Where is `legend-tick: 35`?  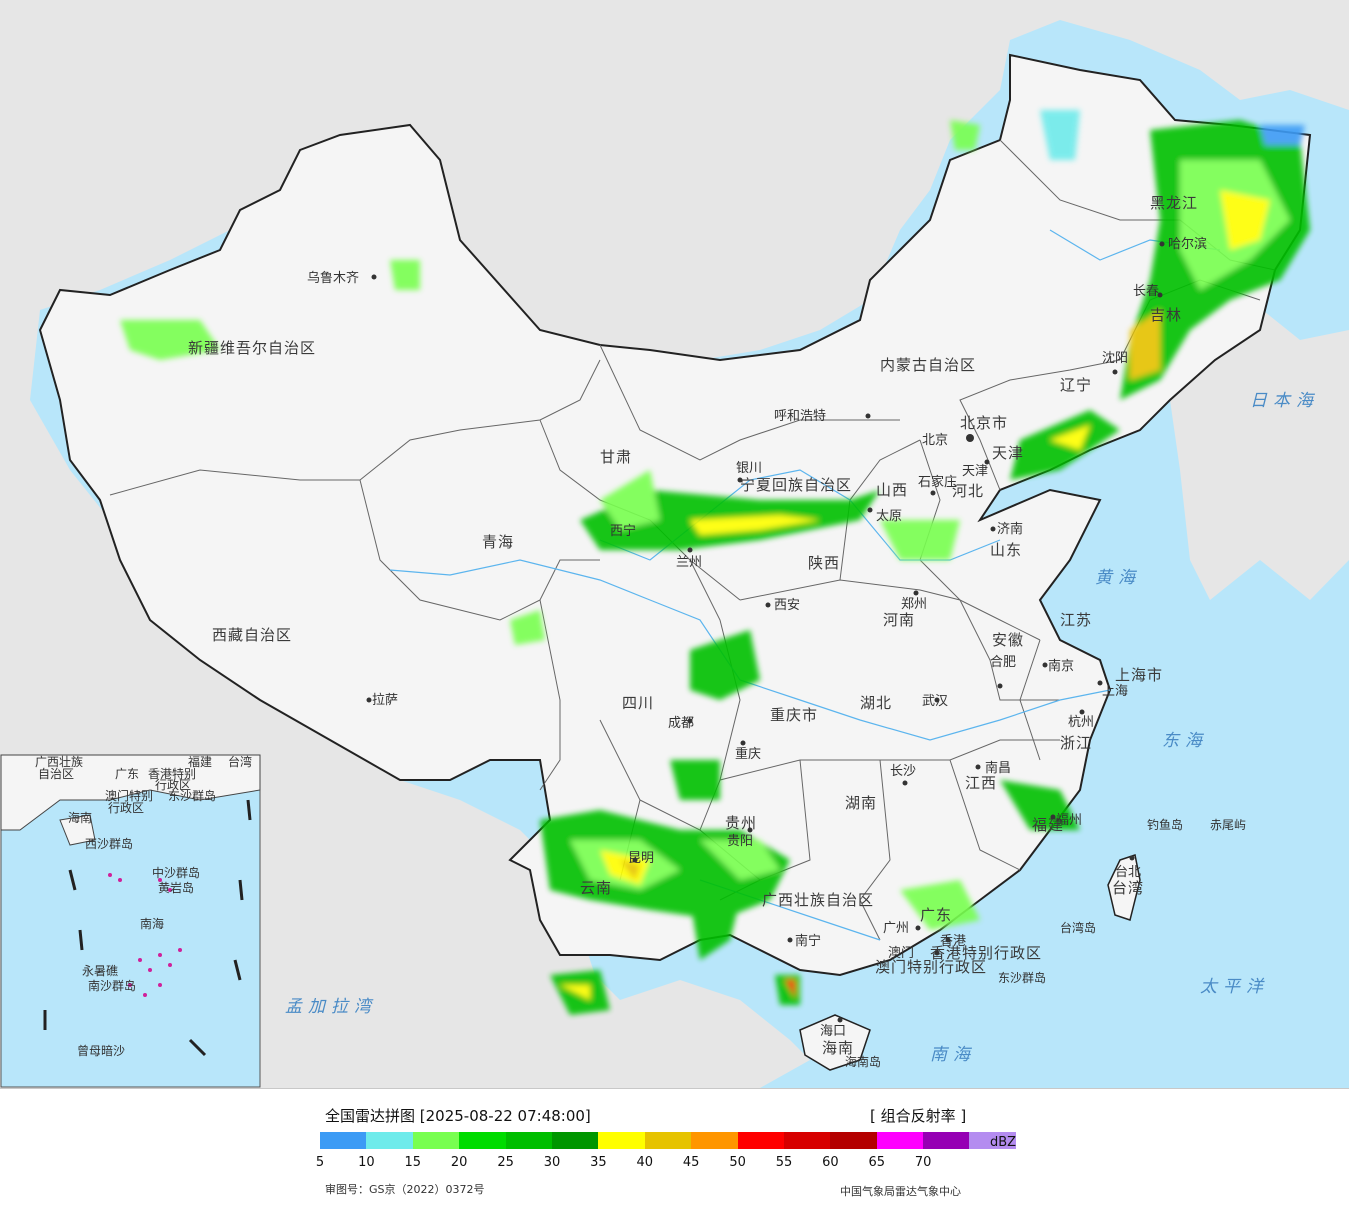
legend-tick: 35 is located at coordinates (598, 1162).